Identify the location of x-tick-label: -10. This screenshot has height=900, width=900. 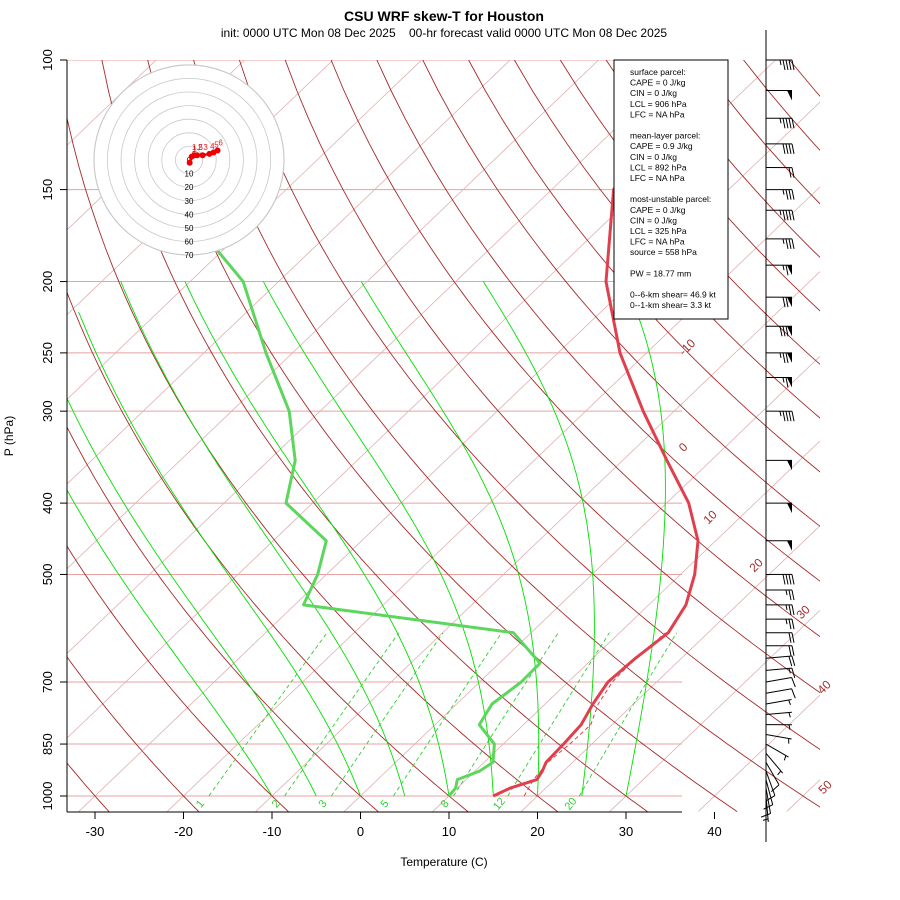
(272, 831).